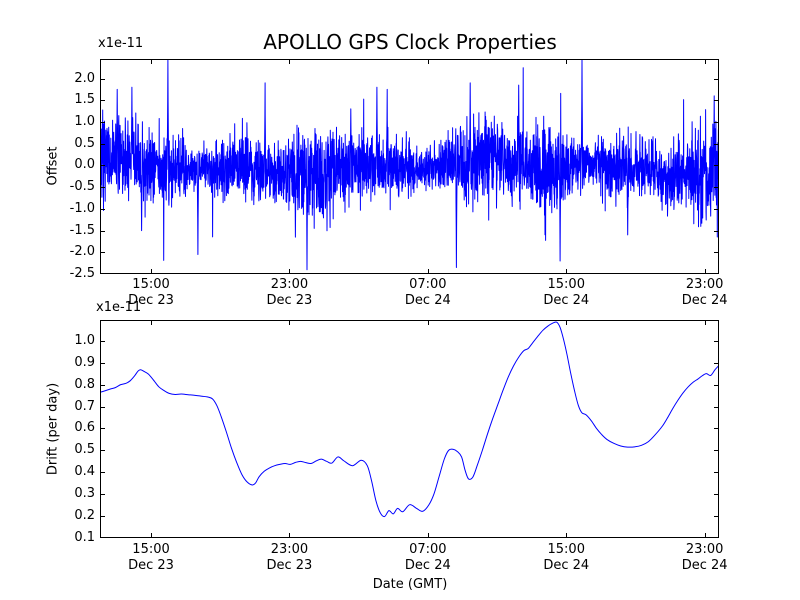  I want to click on y-tick-label: 0.2, so click(84, 516).